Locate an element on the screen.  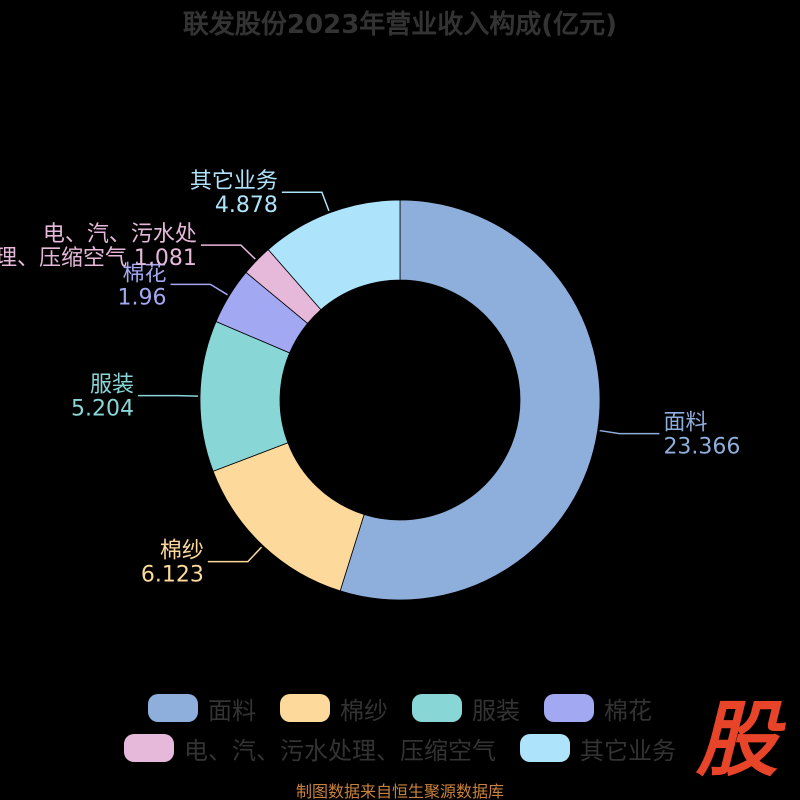
source-note: 制图数据来自恒生聚源数据库 is located at coordinates (399, 791).